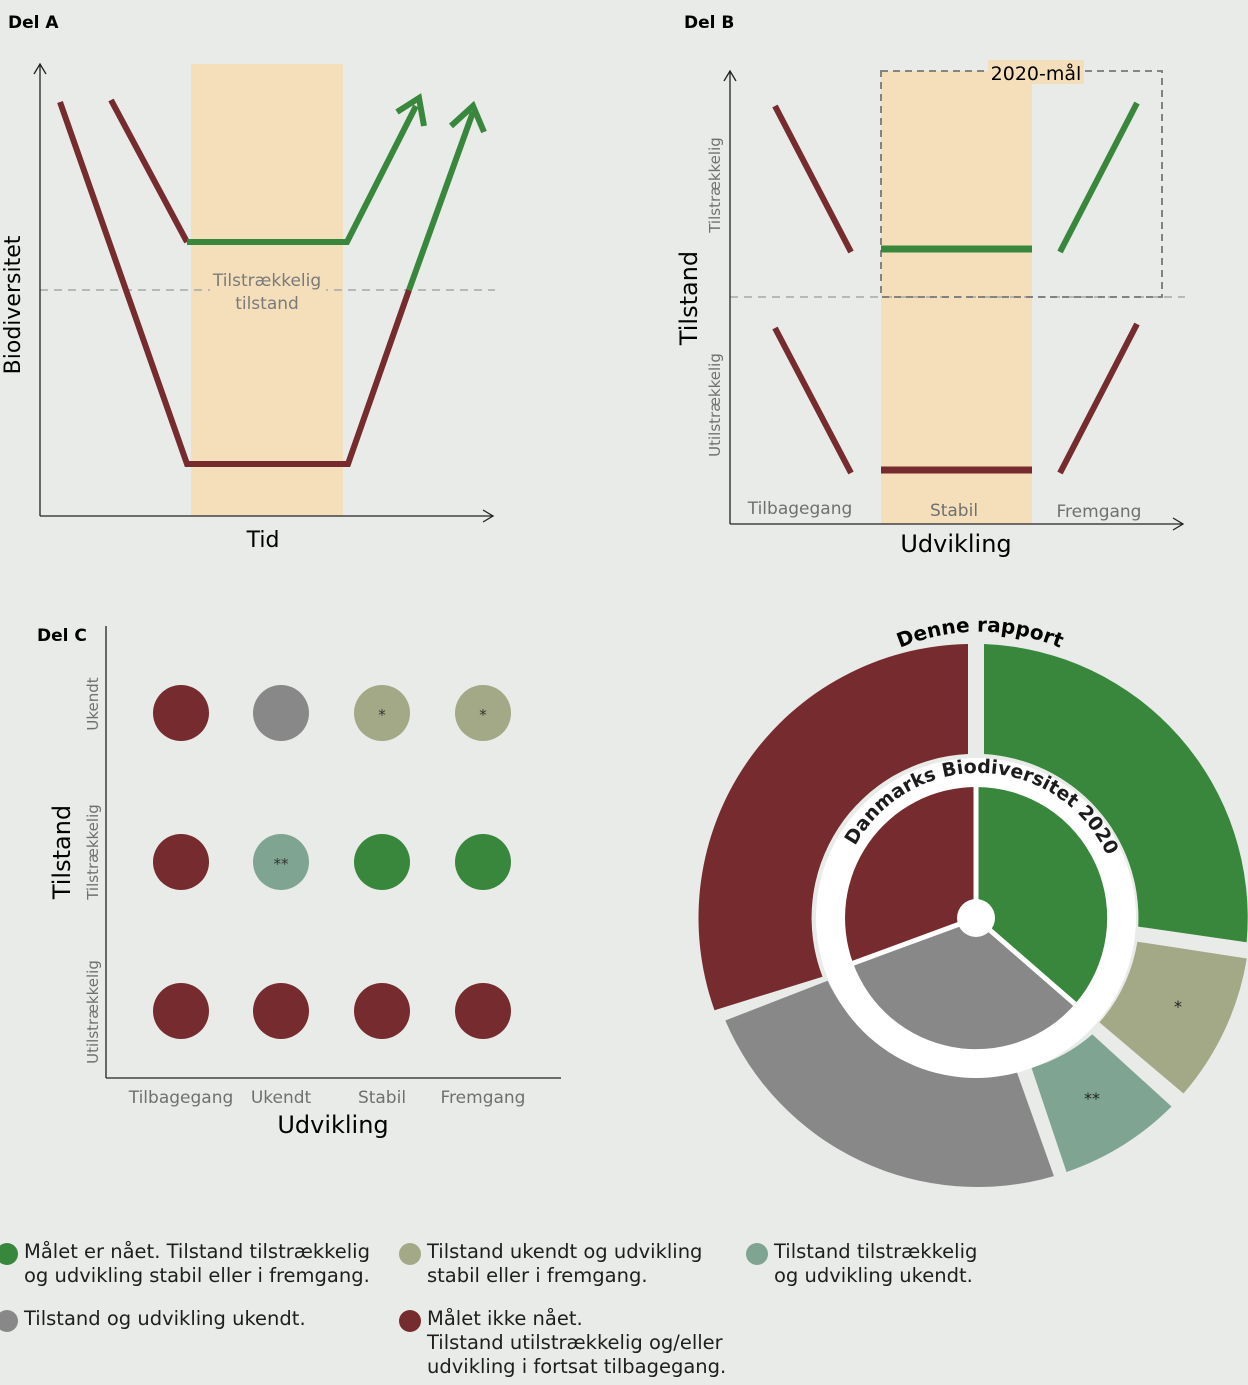 The width and height of the screenshot is (1248, 1385). I want to click on row-label-tilstraekkelig: Tilstrækkelig, so click(93, 852).